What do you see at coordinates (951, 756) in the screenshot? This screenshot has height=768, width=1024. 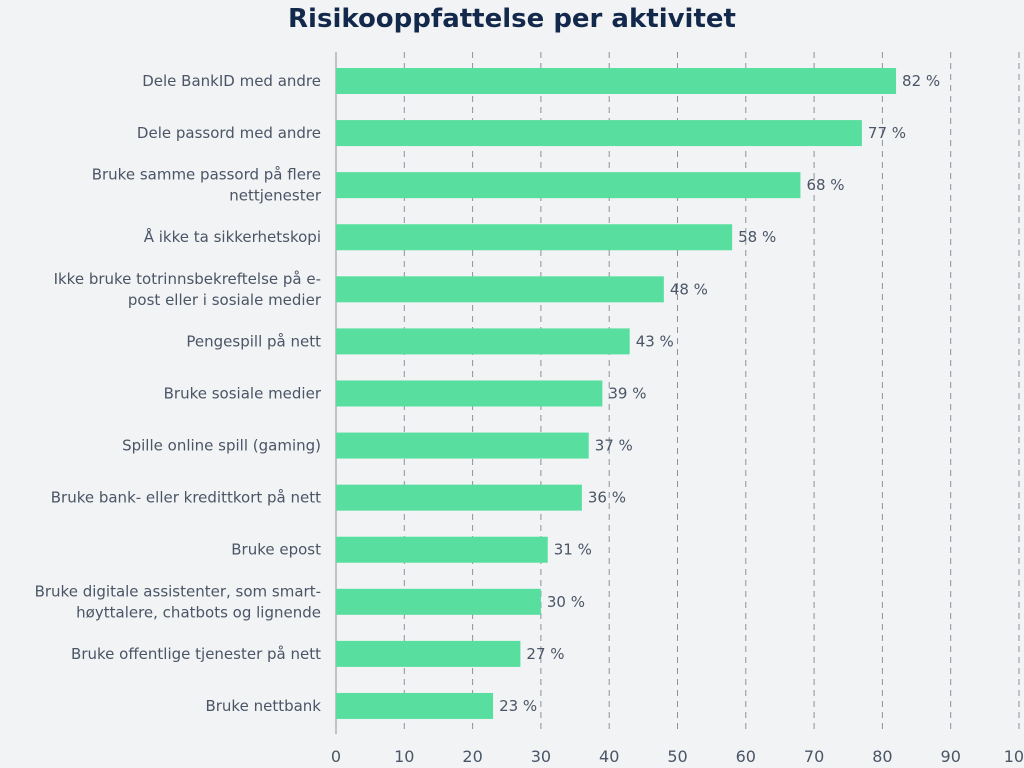 I see `x-tick-label: 90` at bounding box center [951, 756].